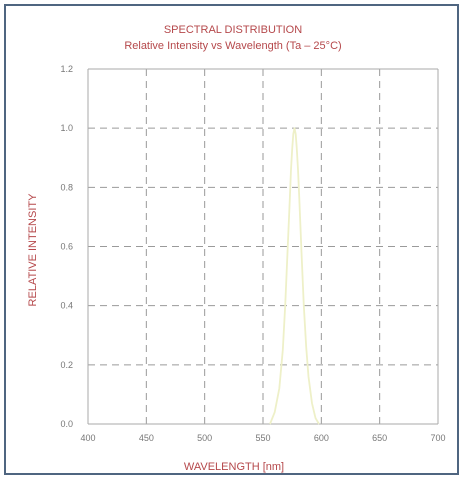  I want to click on y-tick-label: 0.0, so click(66, 424).